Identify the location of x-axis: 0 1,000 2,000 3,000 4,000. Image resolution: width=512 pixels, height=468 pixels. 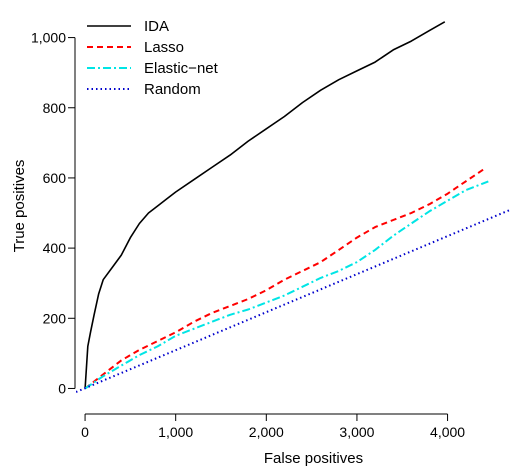
(273, 426).